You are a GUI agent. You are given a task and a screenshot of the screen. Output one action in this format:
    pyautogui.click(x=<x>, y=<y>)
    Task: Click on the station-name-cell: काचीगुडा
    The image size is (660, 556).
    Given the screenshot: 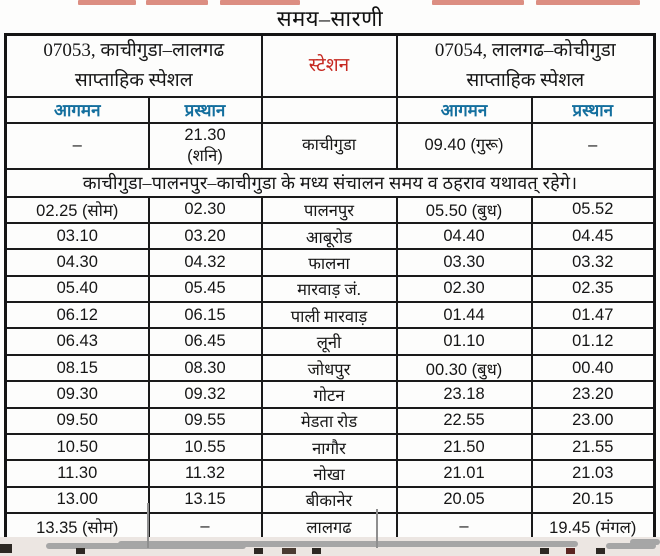 What is the action you would take?
    pyautogui.click(x=329, y=145)
    